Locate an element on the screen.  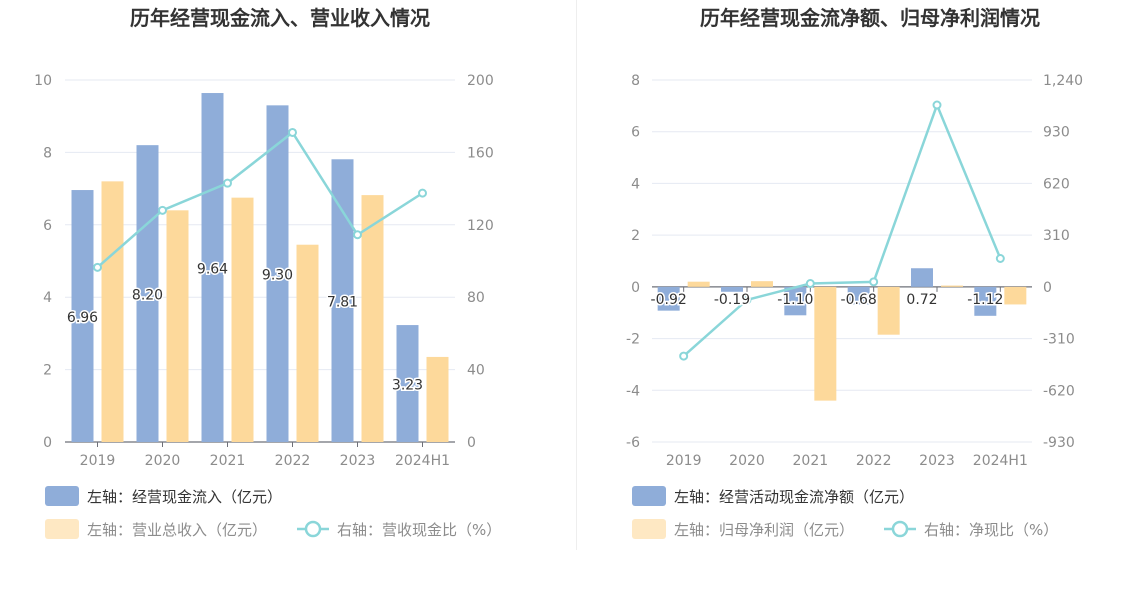
right-axis-tick-label: -620 is located at coordinates (1059, 391).